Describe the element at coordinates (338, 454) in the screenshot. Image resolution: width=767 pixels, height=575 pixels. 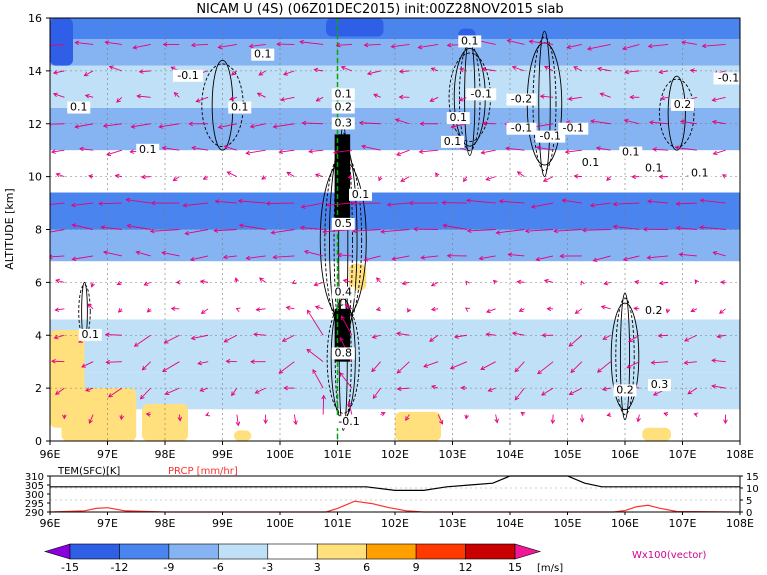
I see `x-tick-label: 101E` at that location.